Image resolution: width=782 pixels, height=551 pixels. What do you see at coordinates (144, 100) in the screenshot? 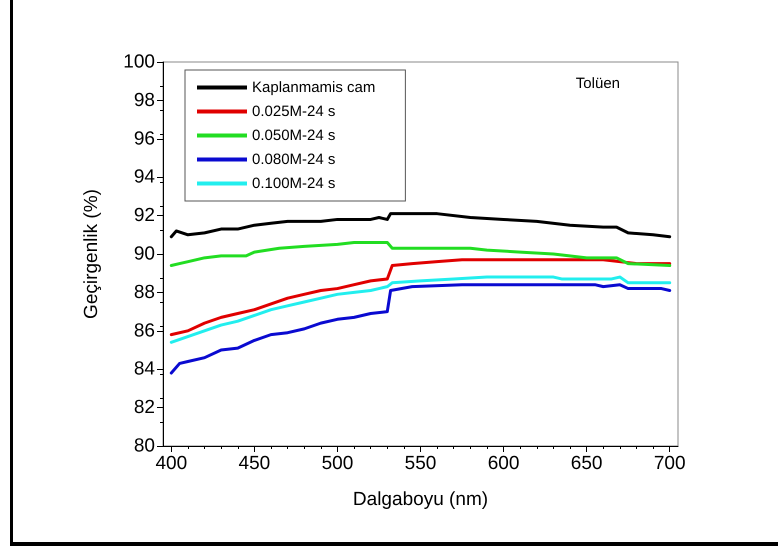
I see `y-tick-label: 98` at bounding box center [144, 100].